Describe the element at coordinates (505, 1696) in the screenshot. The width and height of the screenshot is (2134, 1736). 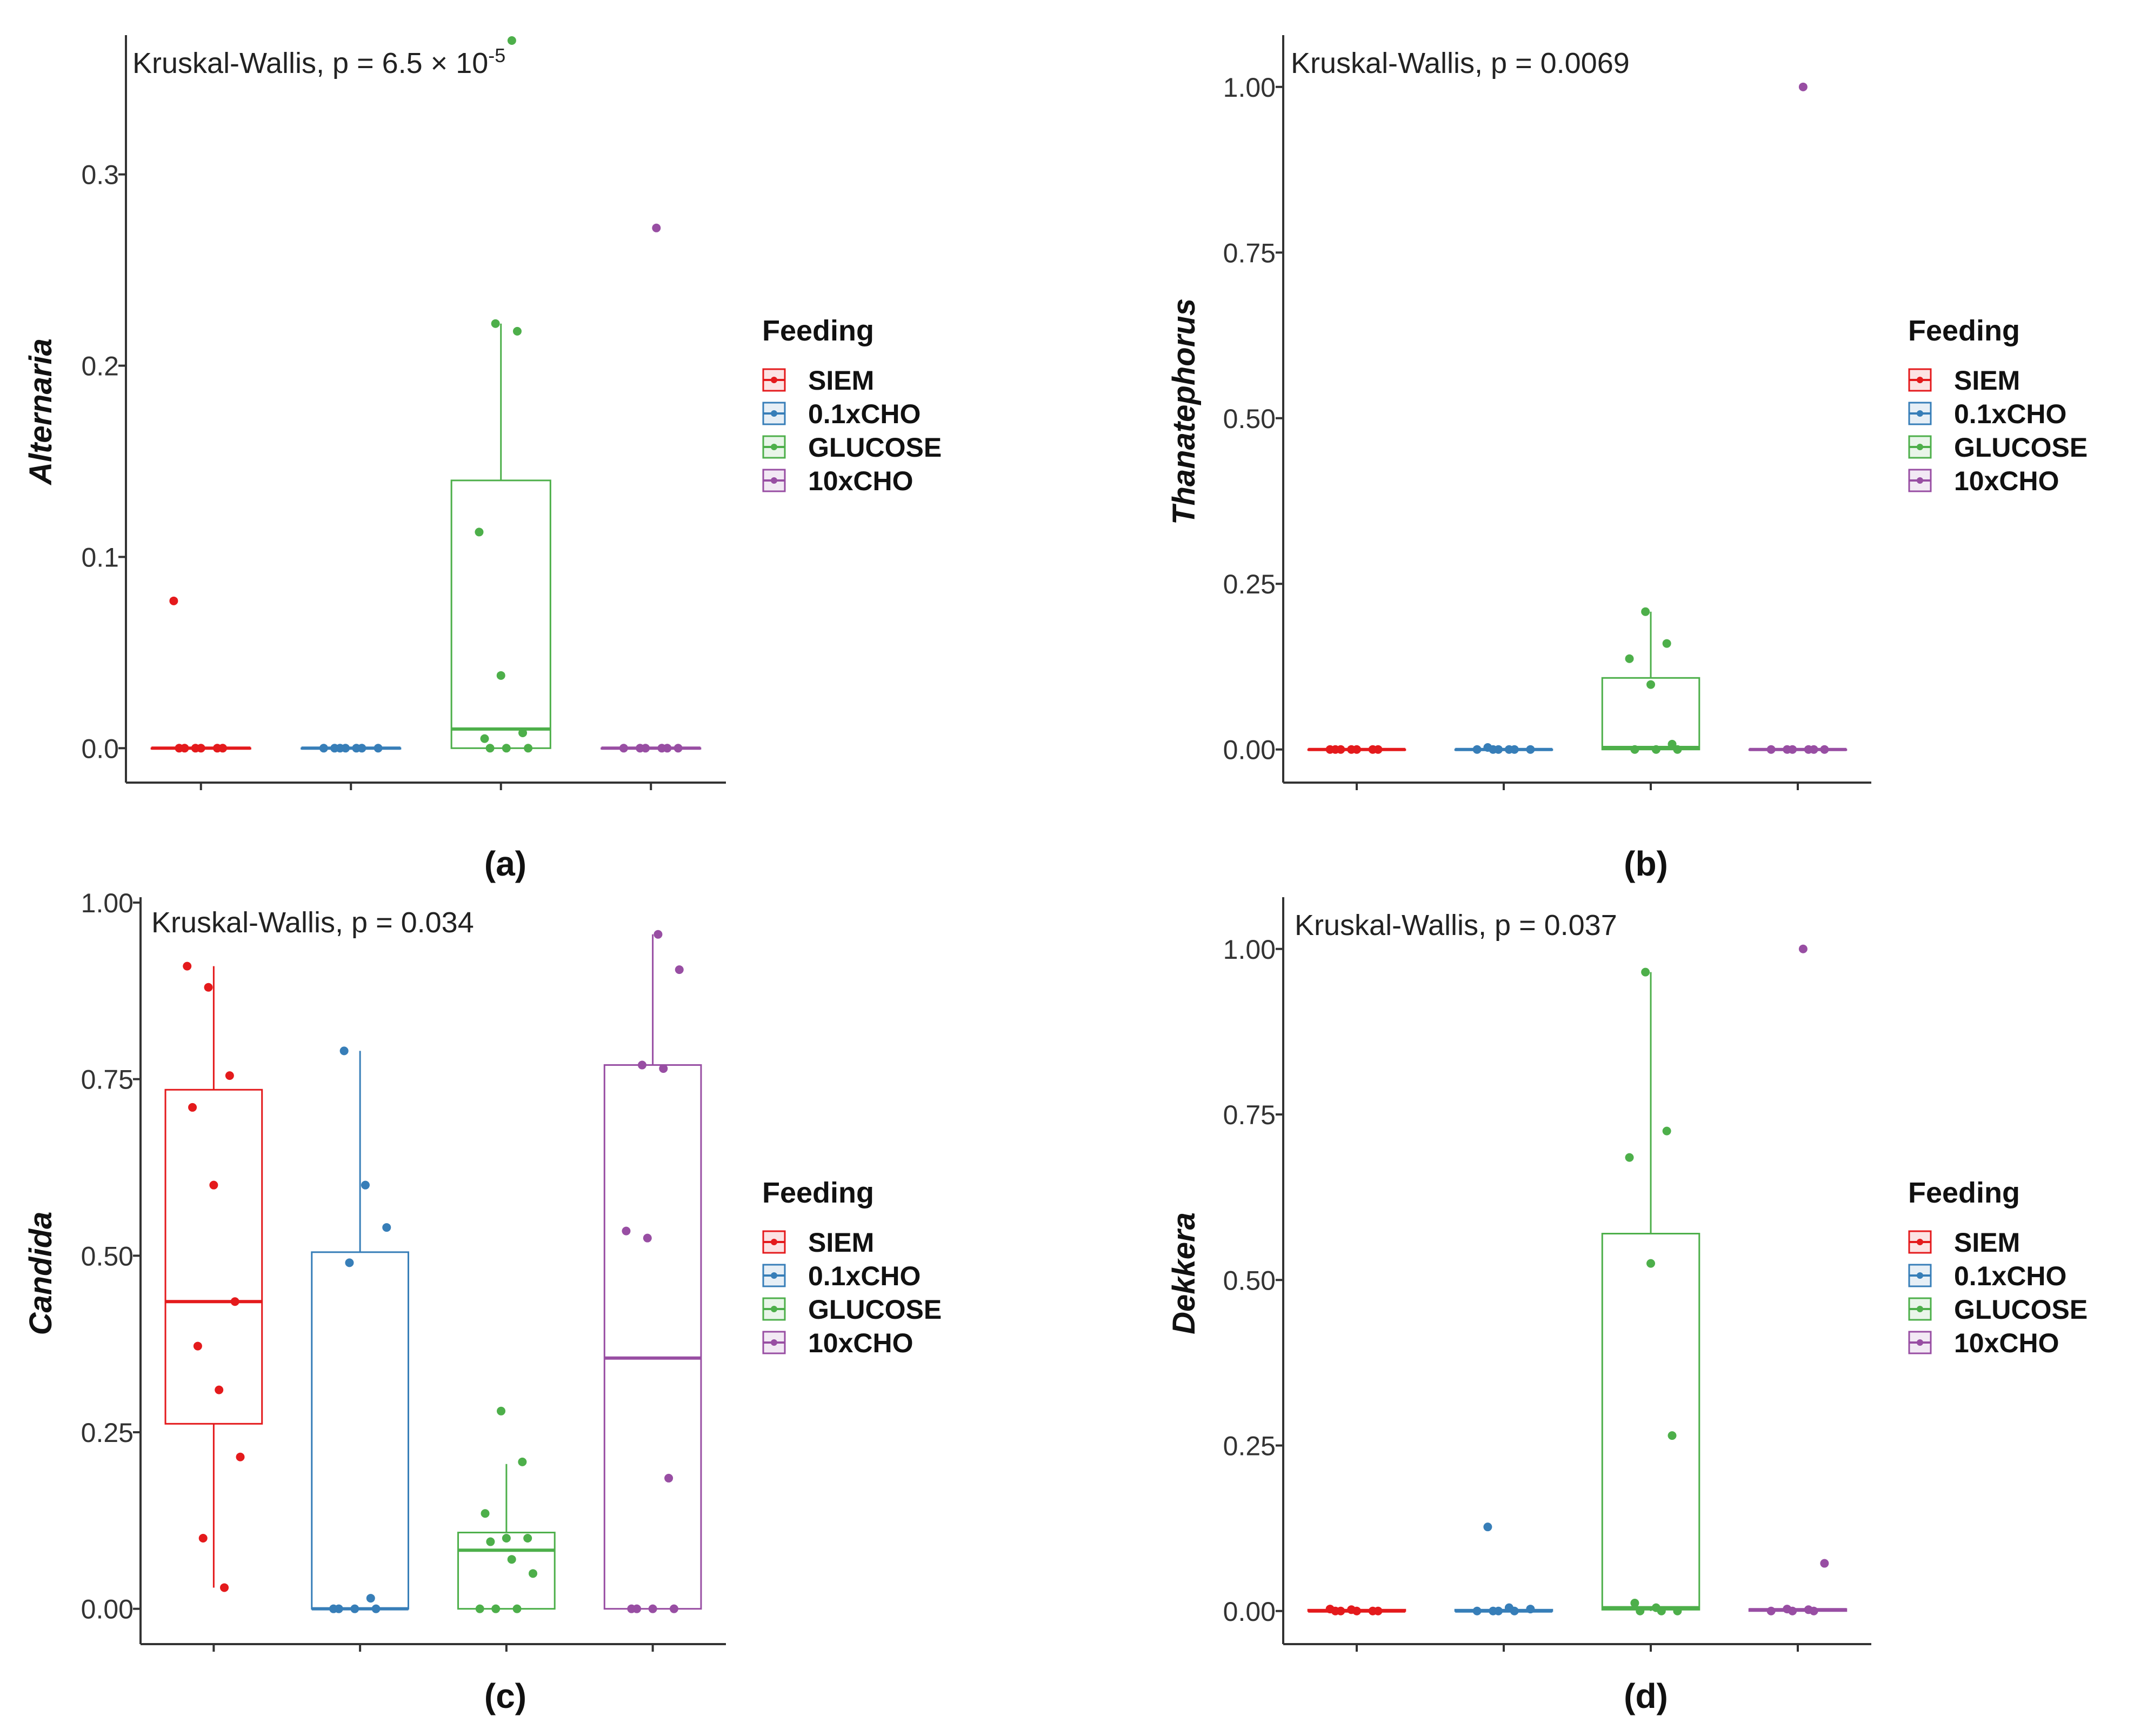
I see `panel-label: (c)` at that location.